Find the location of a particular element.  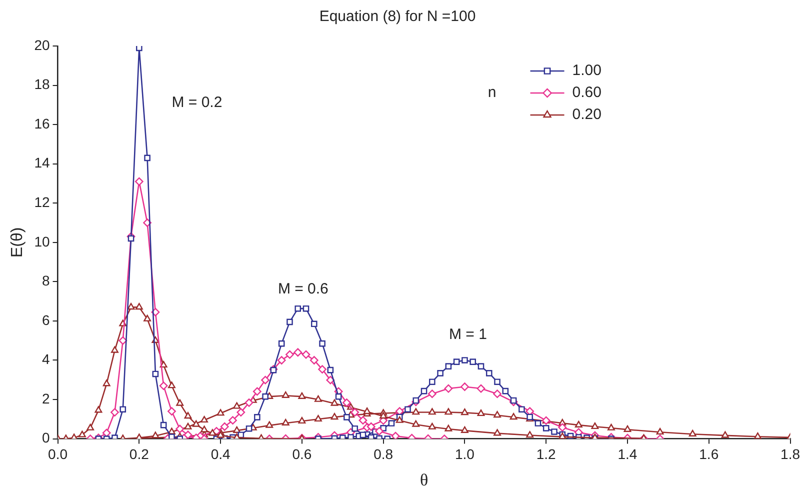

x-tick-label: 1.6 is located at coordinates (709, 454).